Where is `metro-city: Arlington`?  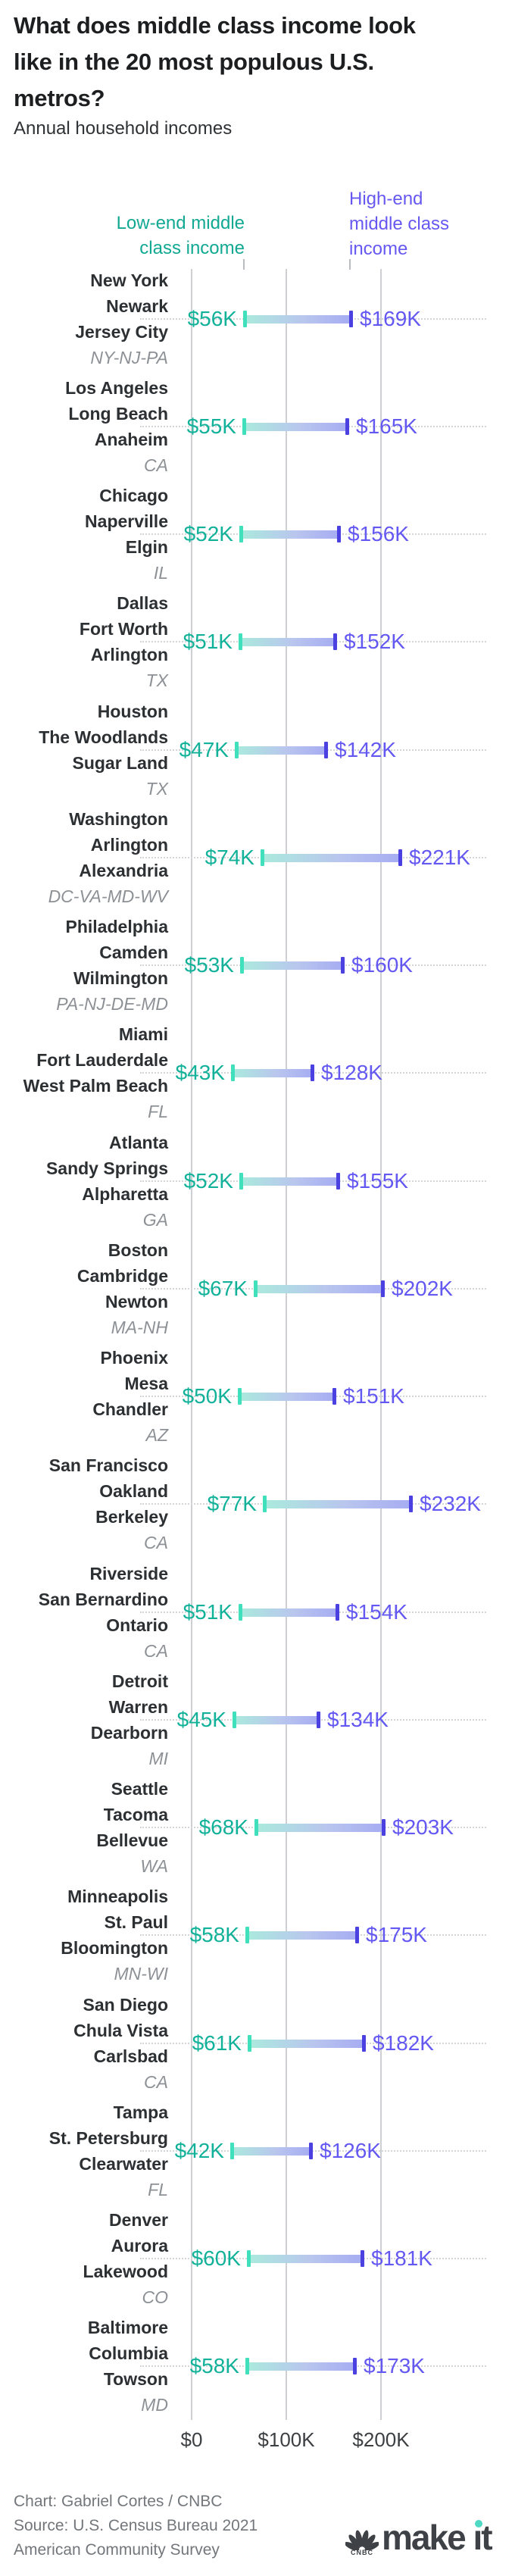
metro-city: Arlington is located at coordinates (129, 654).